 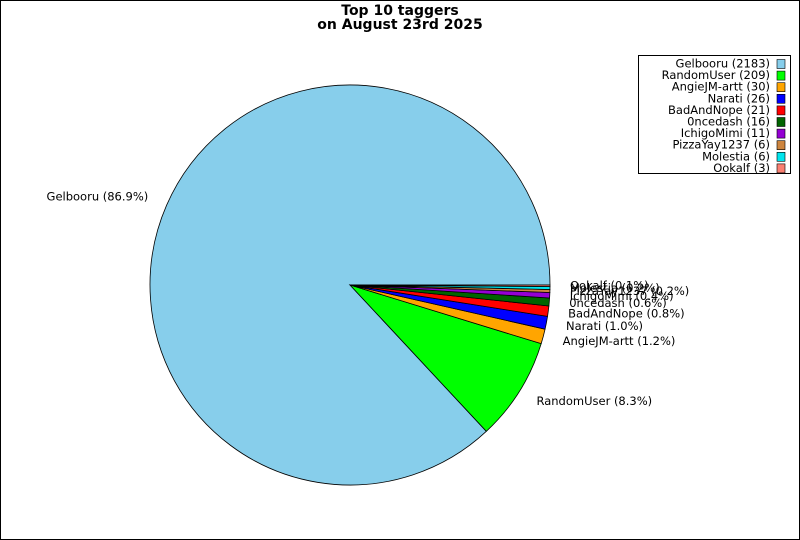 I want to click on legend-label: IchigoMimi (11), so click(x=725, y=133).